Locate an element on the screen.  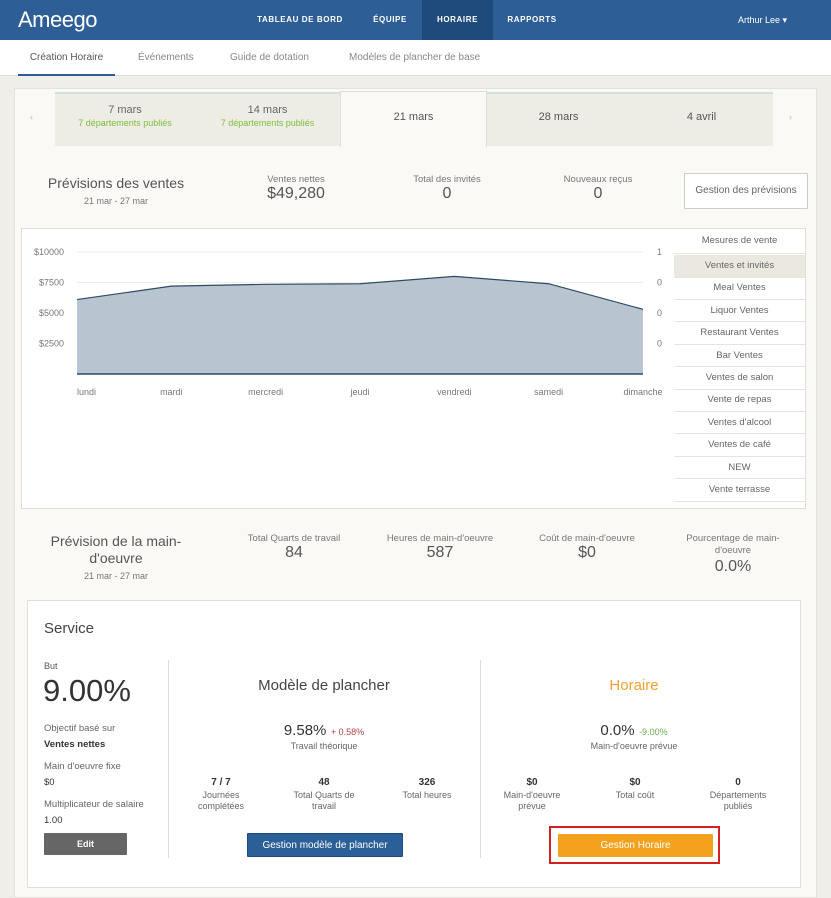
x-tick-label: lundi is located at coordinates (86, 392).